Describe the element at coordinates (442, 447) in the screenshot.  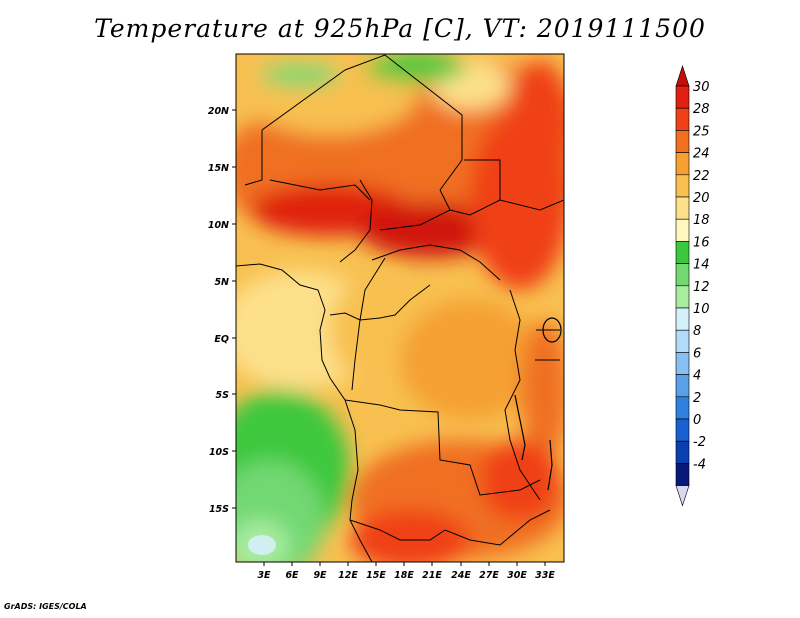
I see `border-angola-zambia` at that location.